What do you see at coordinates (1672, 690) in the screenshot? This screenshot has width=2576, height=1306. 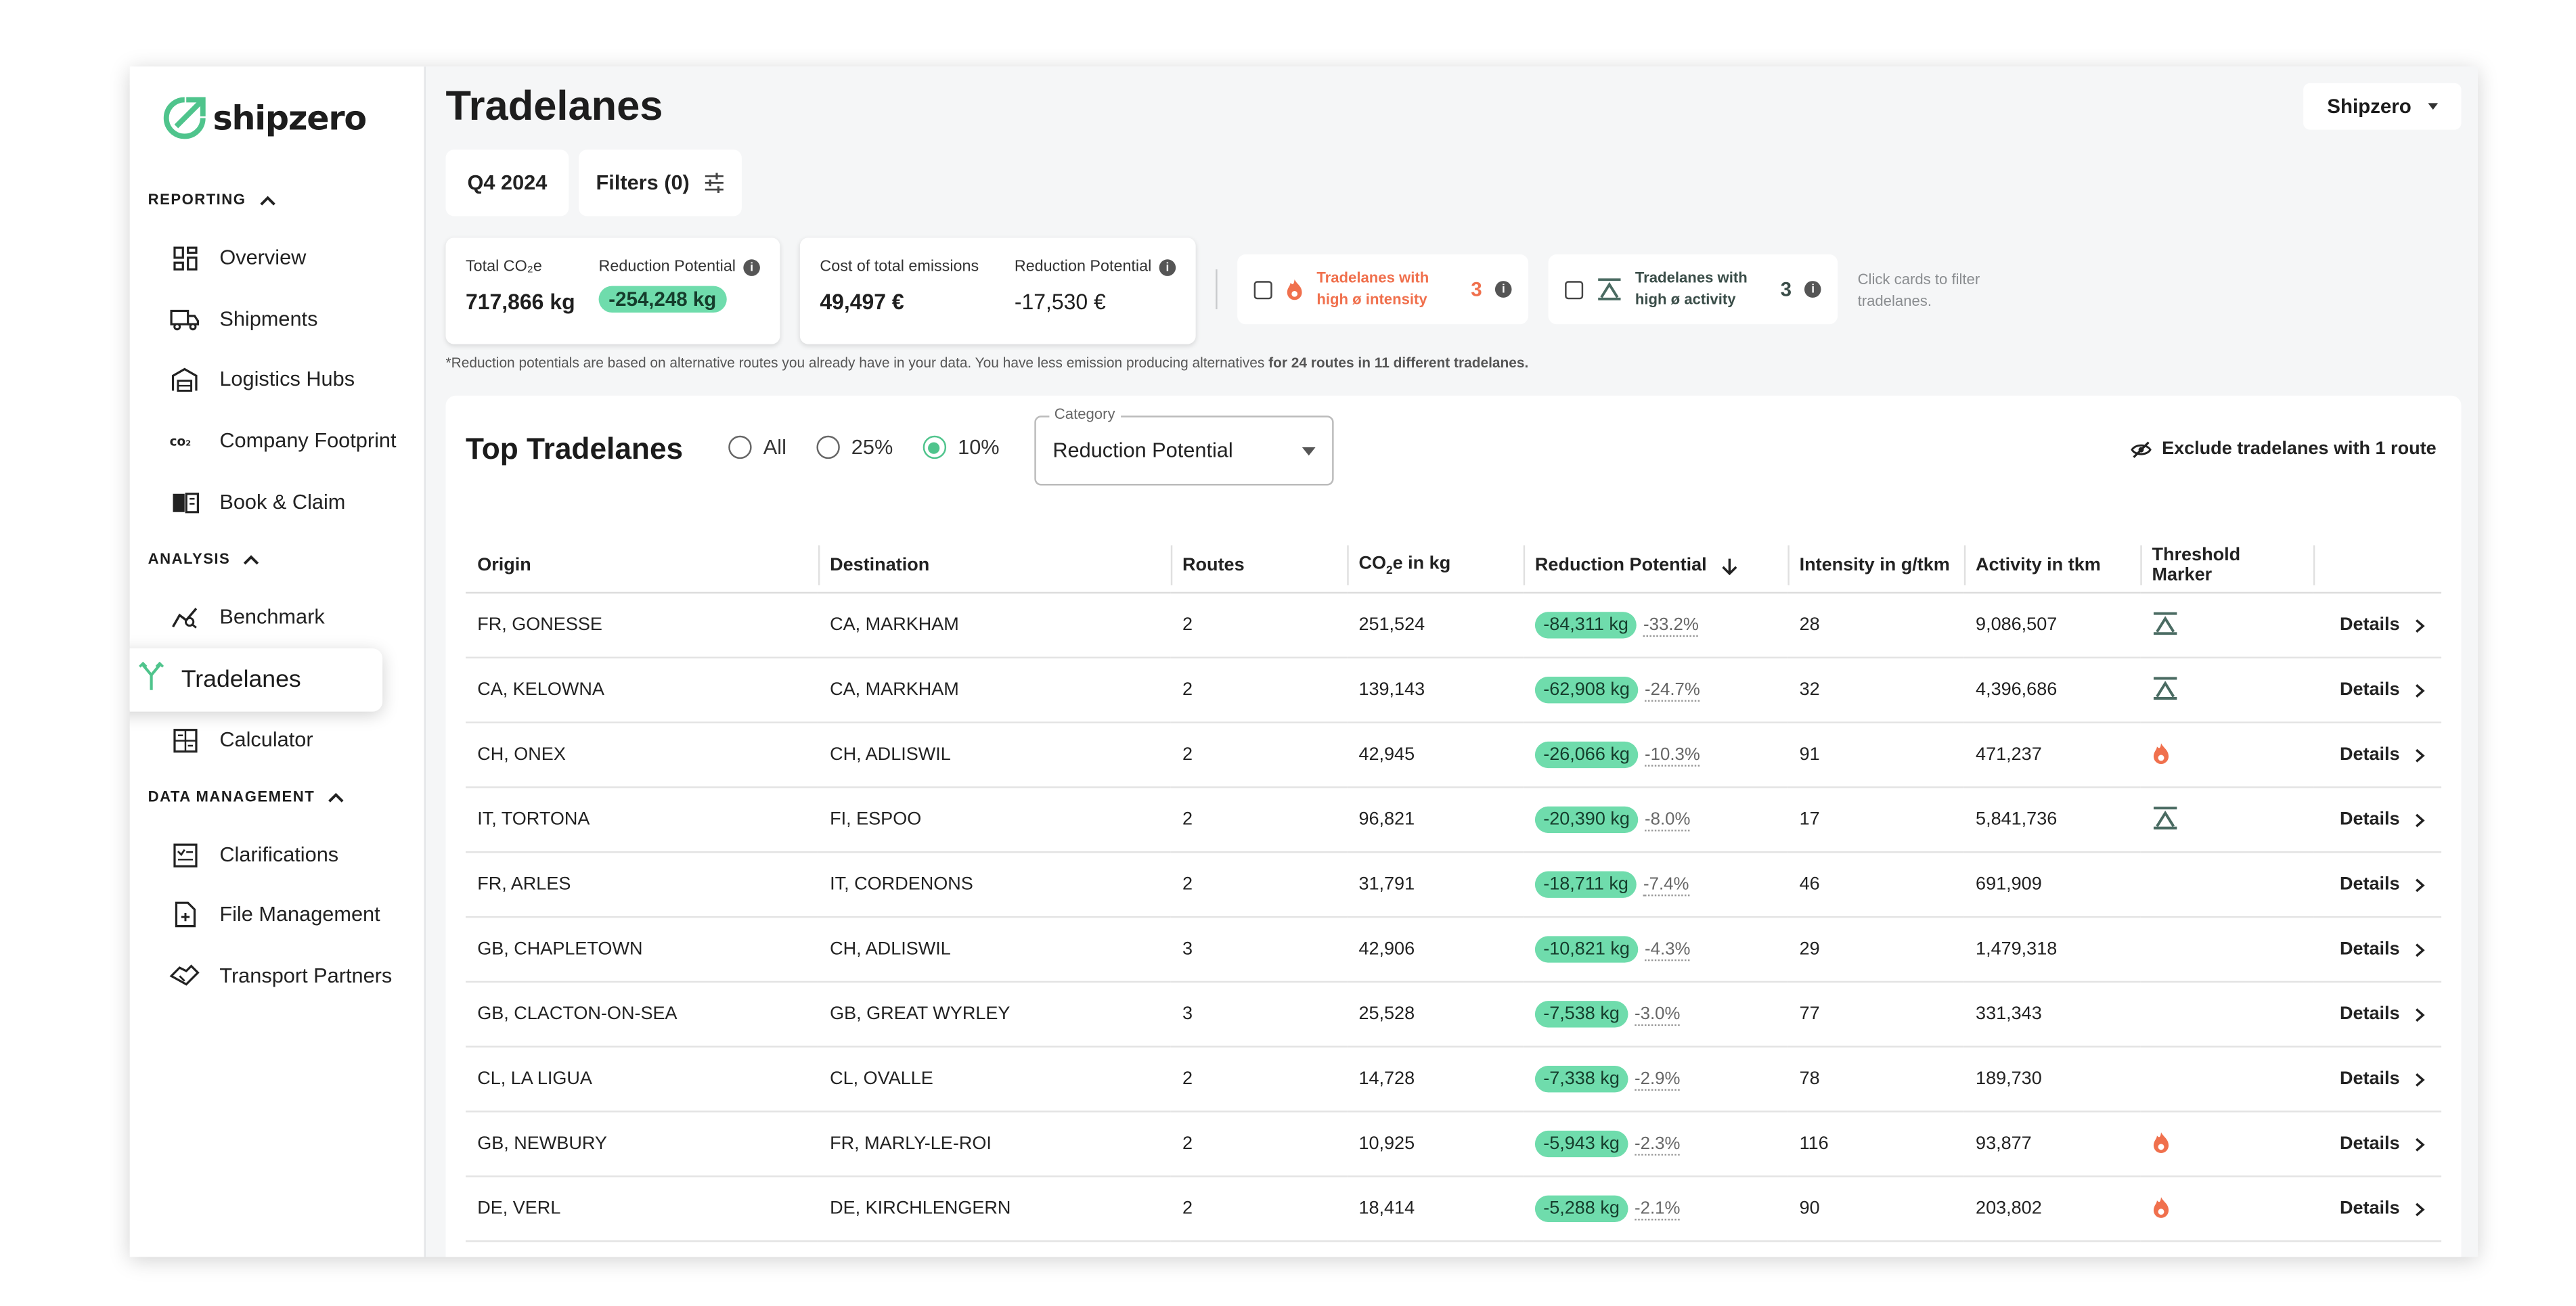 I see `reduction-percent: -24.7%` at bounding box center [1672, 690].